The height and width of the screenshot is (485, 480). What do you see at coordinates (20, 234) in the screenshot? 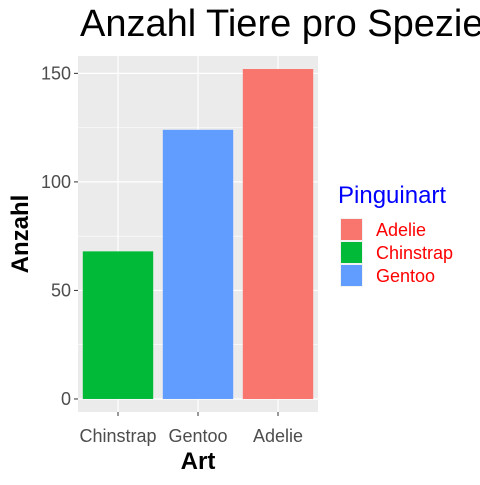
I see `y-axis-label: Anzahl` at bounding box center [20, 234].